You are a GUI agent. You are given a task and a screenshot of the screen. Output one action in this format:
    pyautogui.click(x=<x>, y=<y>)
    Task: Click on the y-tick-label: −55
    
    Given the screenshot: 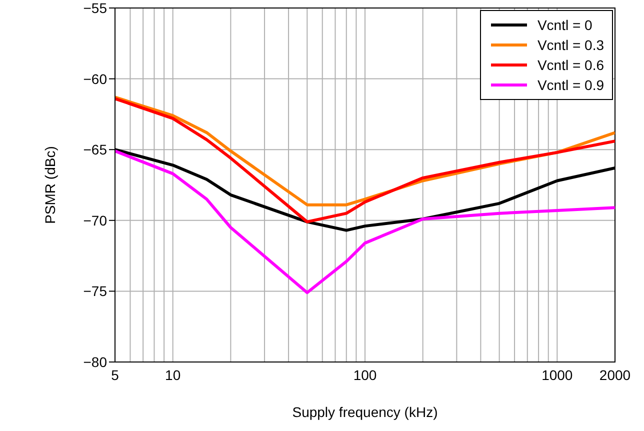 What is the action you would take?
    pyautogui.click(x=95, y=8)
    